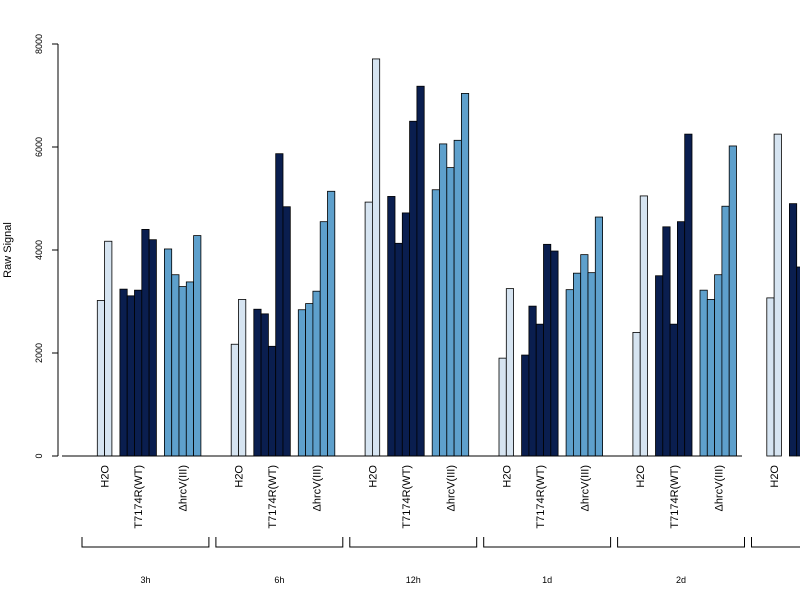  I want to click on y-axis: 0 2000 4000 6000 8000, so click(46, 246).